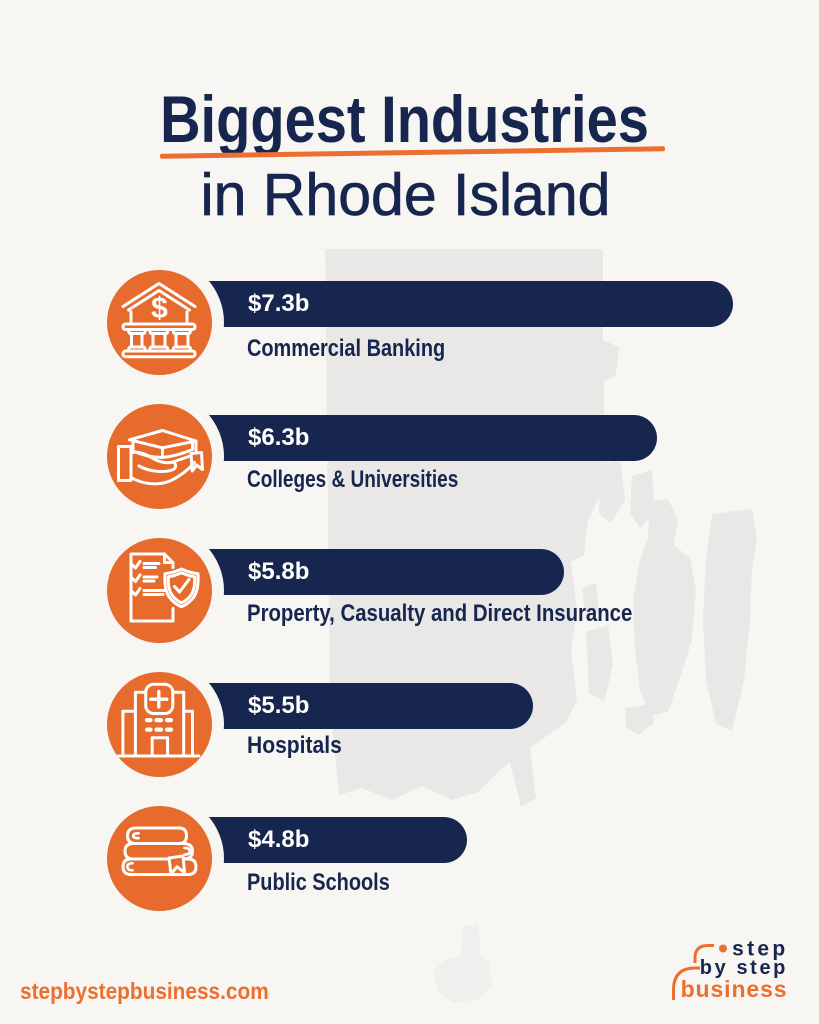 Image resolution: width=819 pixels, height=1024 pixels. Describe the element at coordinates (760, 949) in the screenshot. I see `svg-text: step` at that location.